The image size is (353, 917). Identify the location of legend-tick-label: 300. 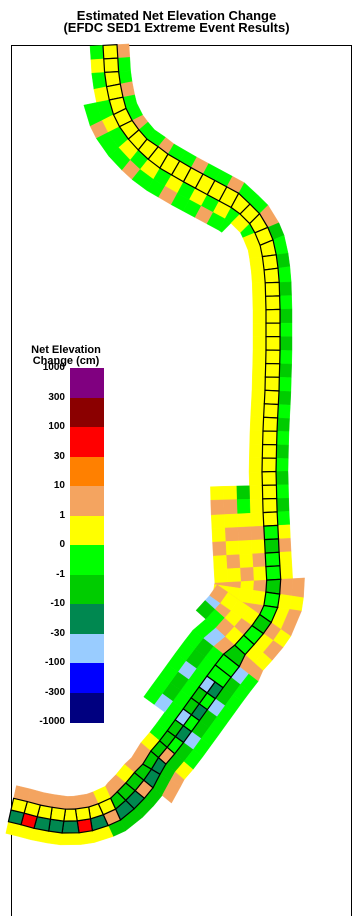
(40, 398).